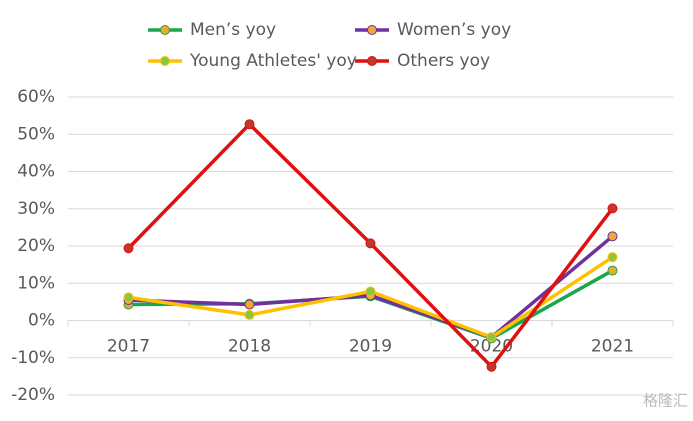 This screenshot has height=421, width=693. I want to click on x-tick-label: 2021, so click(612, 347).